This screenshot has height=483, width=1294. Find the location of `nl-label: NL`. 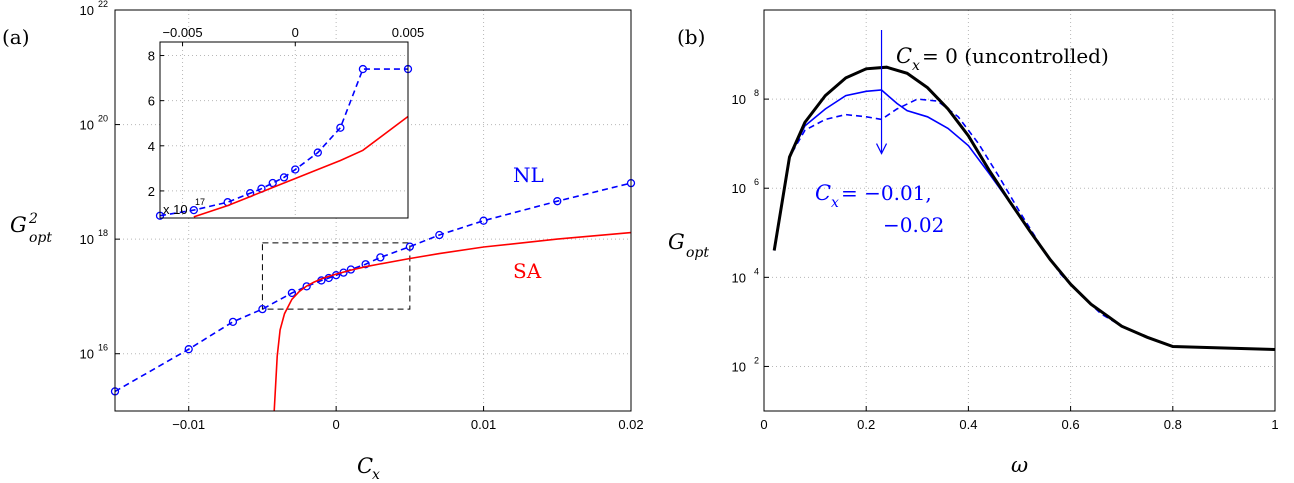

nl-label: NL is located at coordinates (528, 175).